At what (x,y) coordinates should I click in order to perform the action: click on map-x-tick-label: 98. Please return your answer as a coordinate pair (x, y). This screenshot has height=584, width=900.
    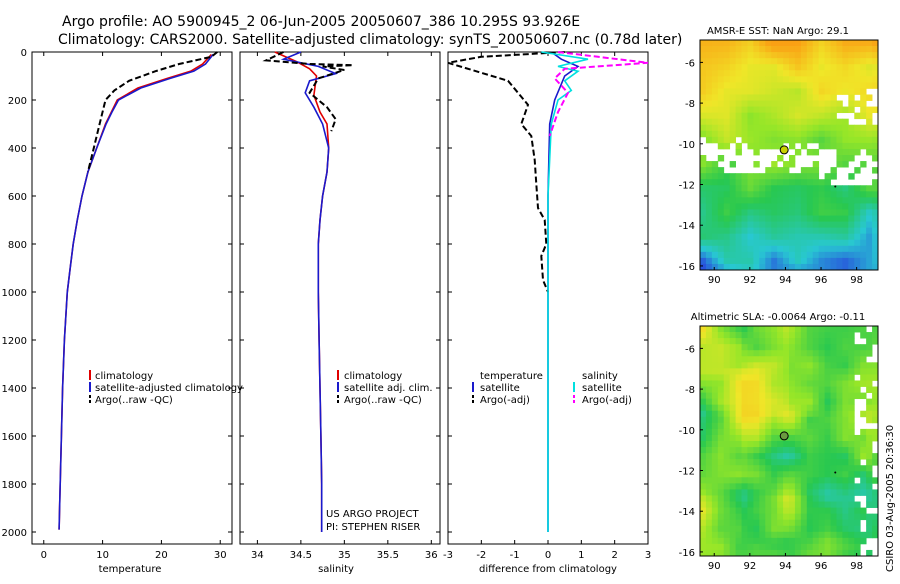
    Looking at the image, I should click on (856, 566).